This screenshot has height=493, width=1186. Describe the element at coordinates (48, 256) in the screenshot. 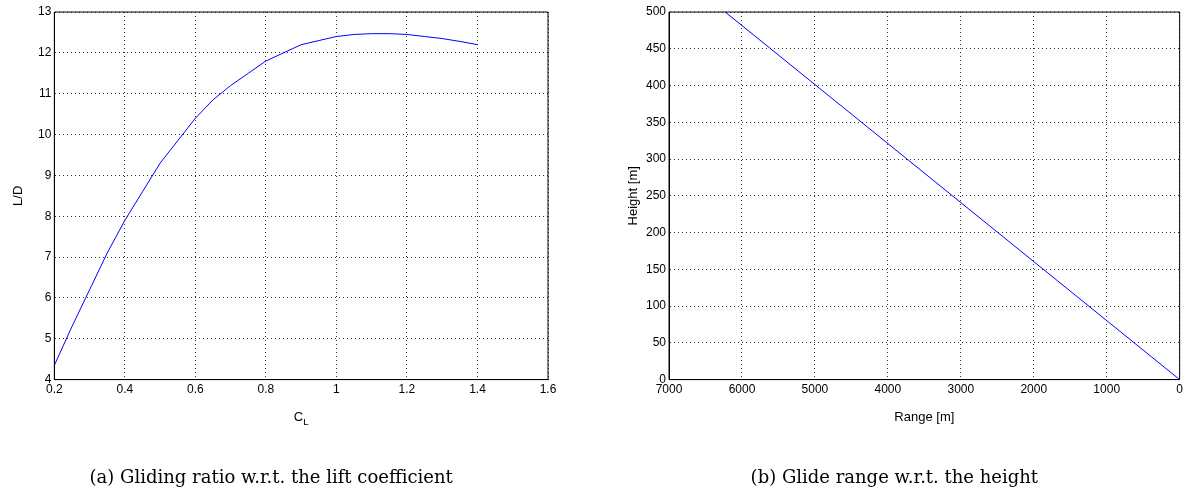

I see `y-tick-label: 7` at that location.